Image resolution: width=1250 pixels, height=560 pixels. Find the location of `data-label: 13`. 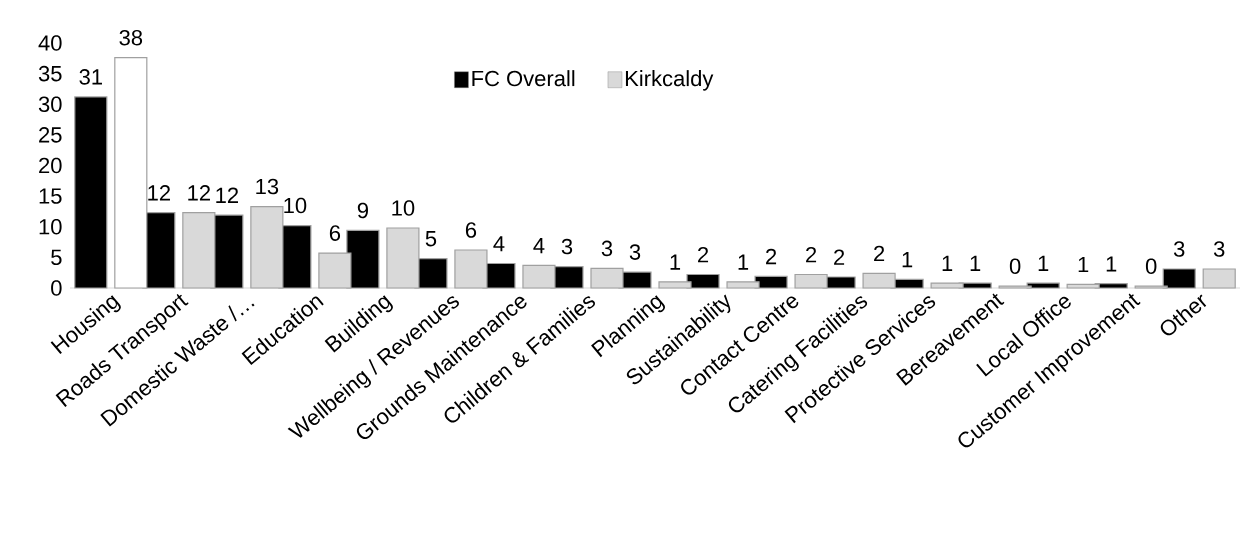

data-label: 13 is located at coordinates (267, 186).